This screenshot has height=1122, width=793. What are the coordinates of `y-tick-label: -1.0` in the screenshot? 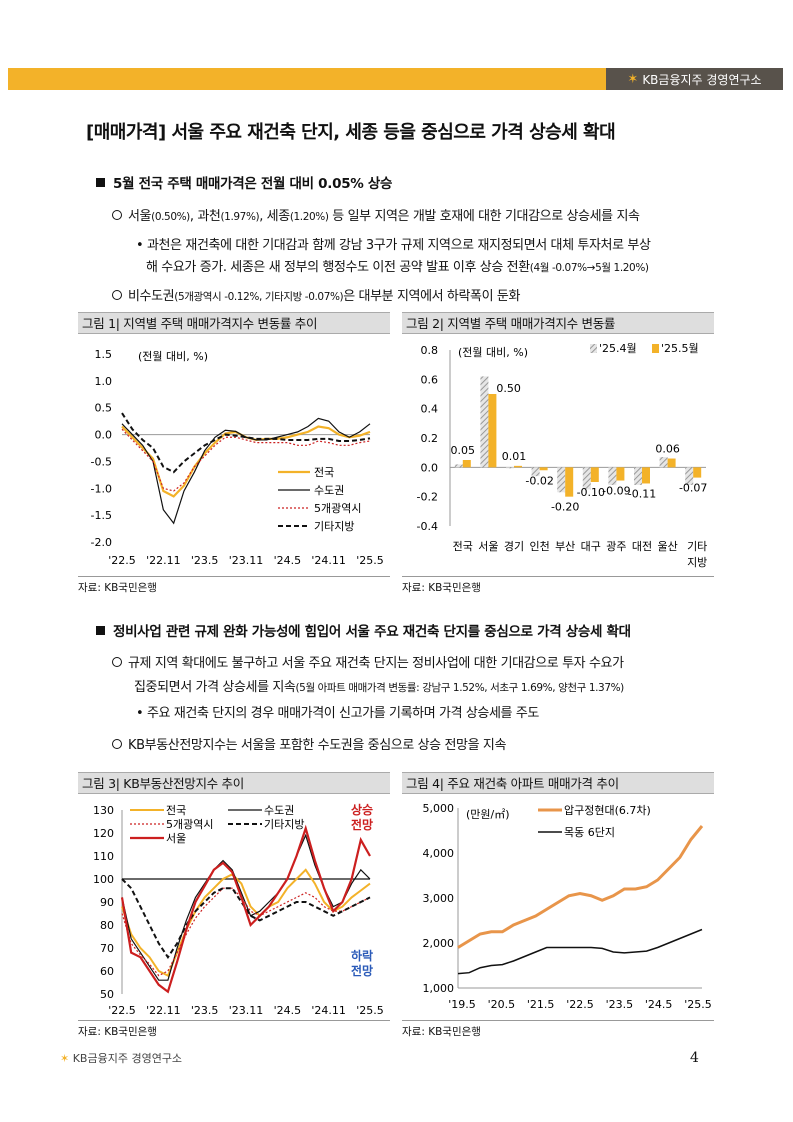 It's located at (101, 488).